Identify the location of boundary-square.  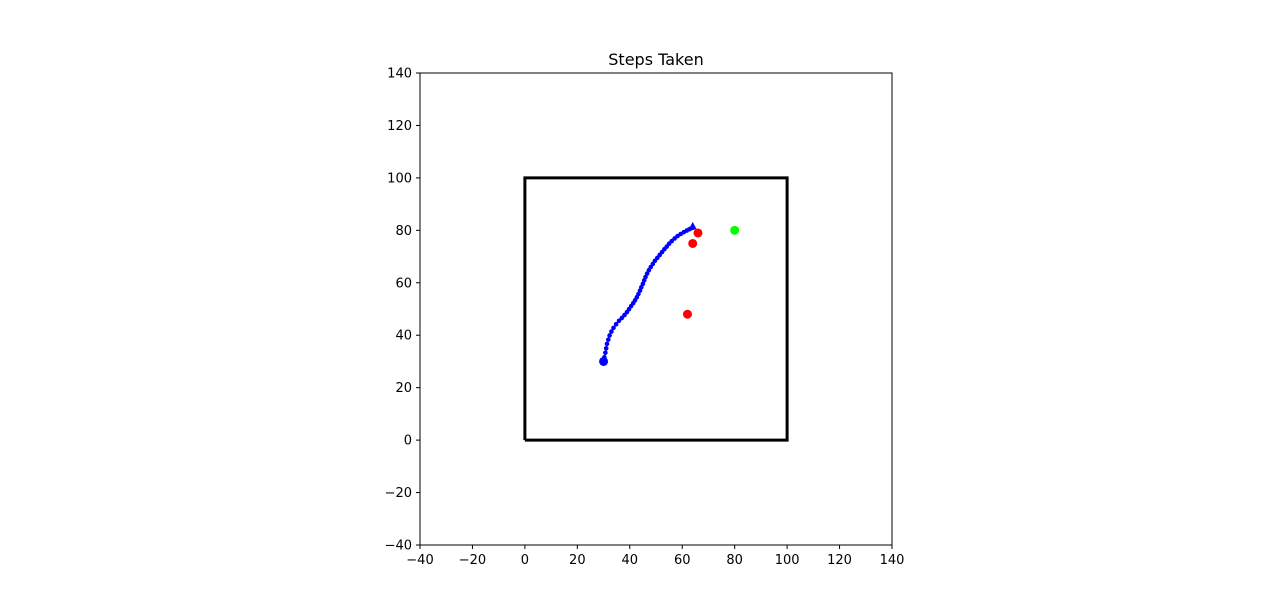
(656, 309).